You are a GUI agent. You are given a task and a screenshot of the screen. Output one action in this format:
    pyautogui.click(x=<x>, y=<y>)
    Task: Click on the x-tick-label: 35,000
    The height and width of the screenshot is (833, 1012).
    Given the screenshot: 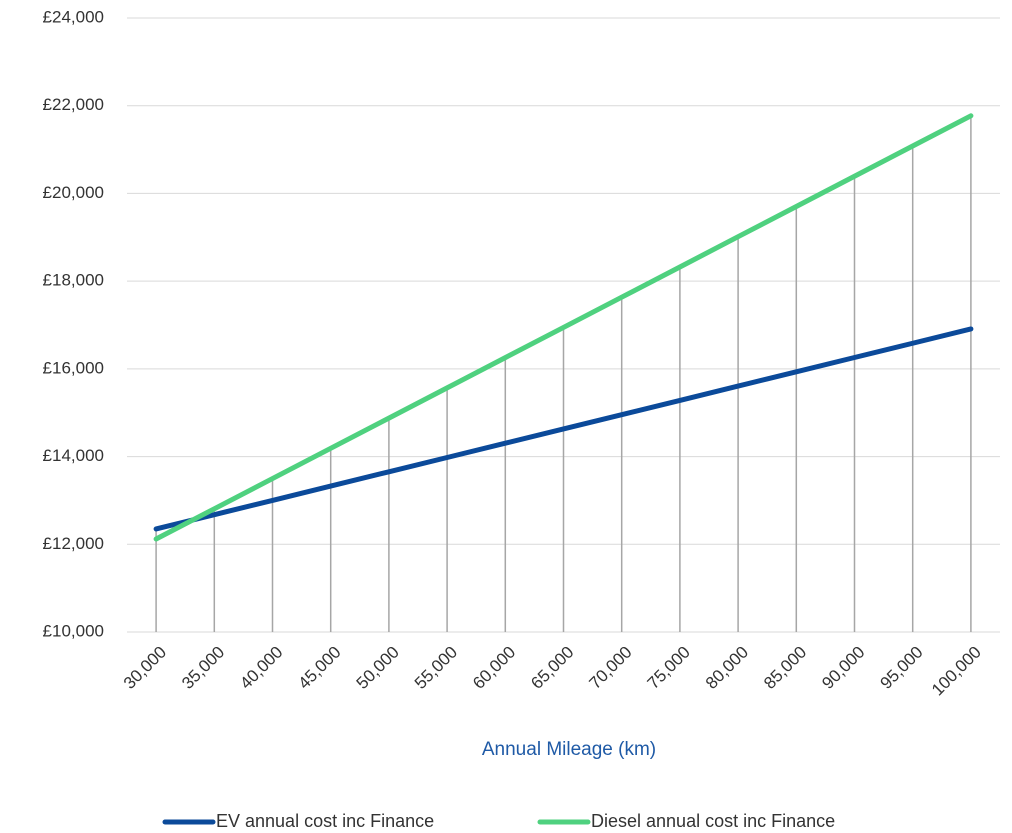 What is the action you would take?
    pyautogui.click(x=203, y=668)
    